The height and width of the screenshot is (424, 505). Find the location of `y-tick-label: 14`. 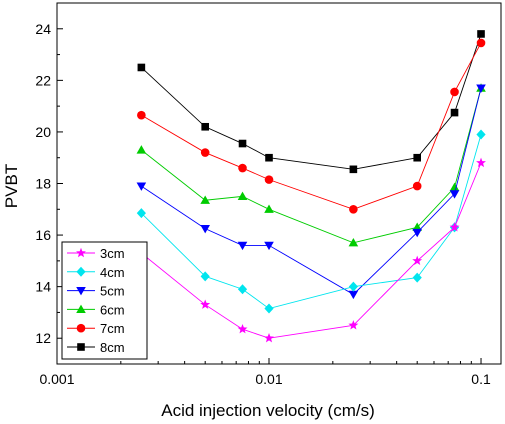

y-tick-label: 14 is located at coordinates (43, 287).